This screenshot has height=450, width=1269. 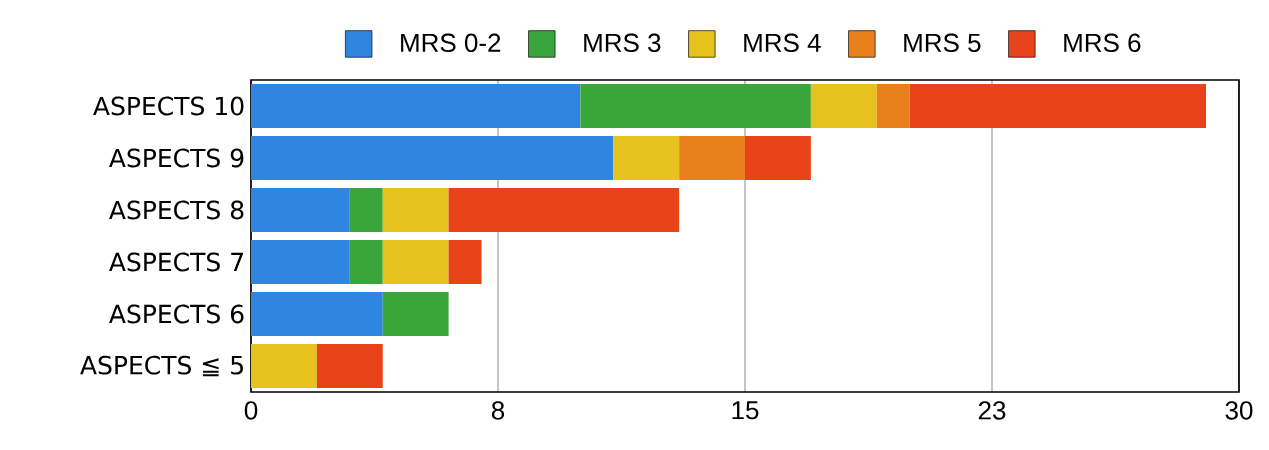 I want to click on x-tick-label: 8, so click(x=498, y=410).